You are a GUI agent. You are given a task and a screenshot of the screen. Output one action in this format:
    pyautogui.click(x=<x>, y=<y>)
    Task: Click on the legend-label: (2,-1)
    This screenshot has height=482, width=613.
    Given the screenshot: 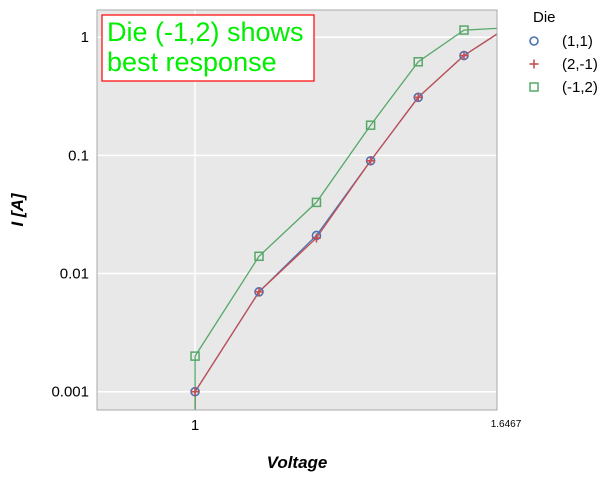 What is the action you would take?
    pyautogui.click(x=580, y=64)
    